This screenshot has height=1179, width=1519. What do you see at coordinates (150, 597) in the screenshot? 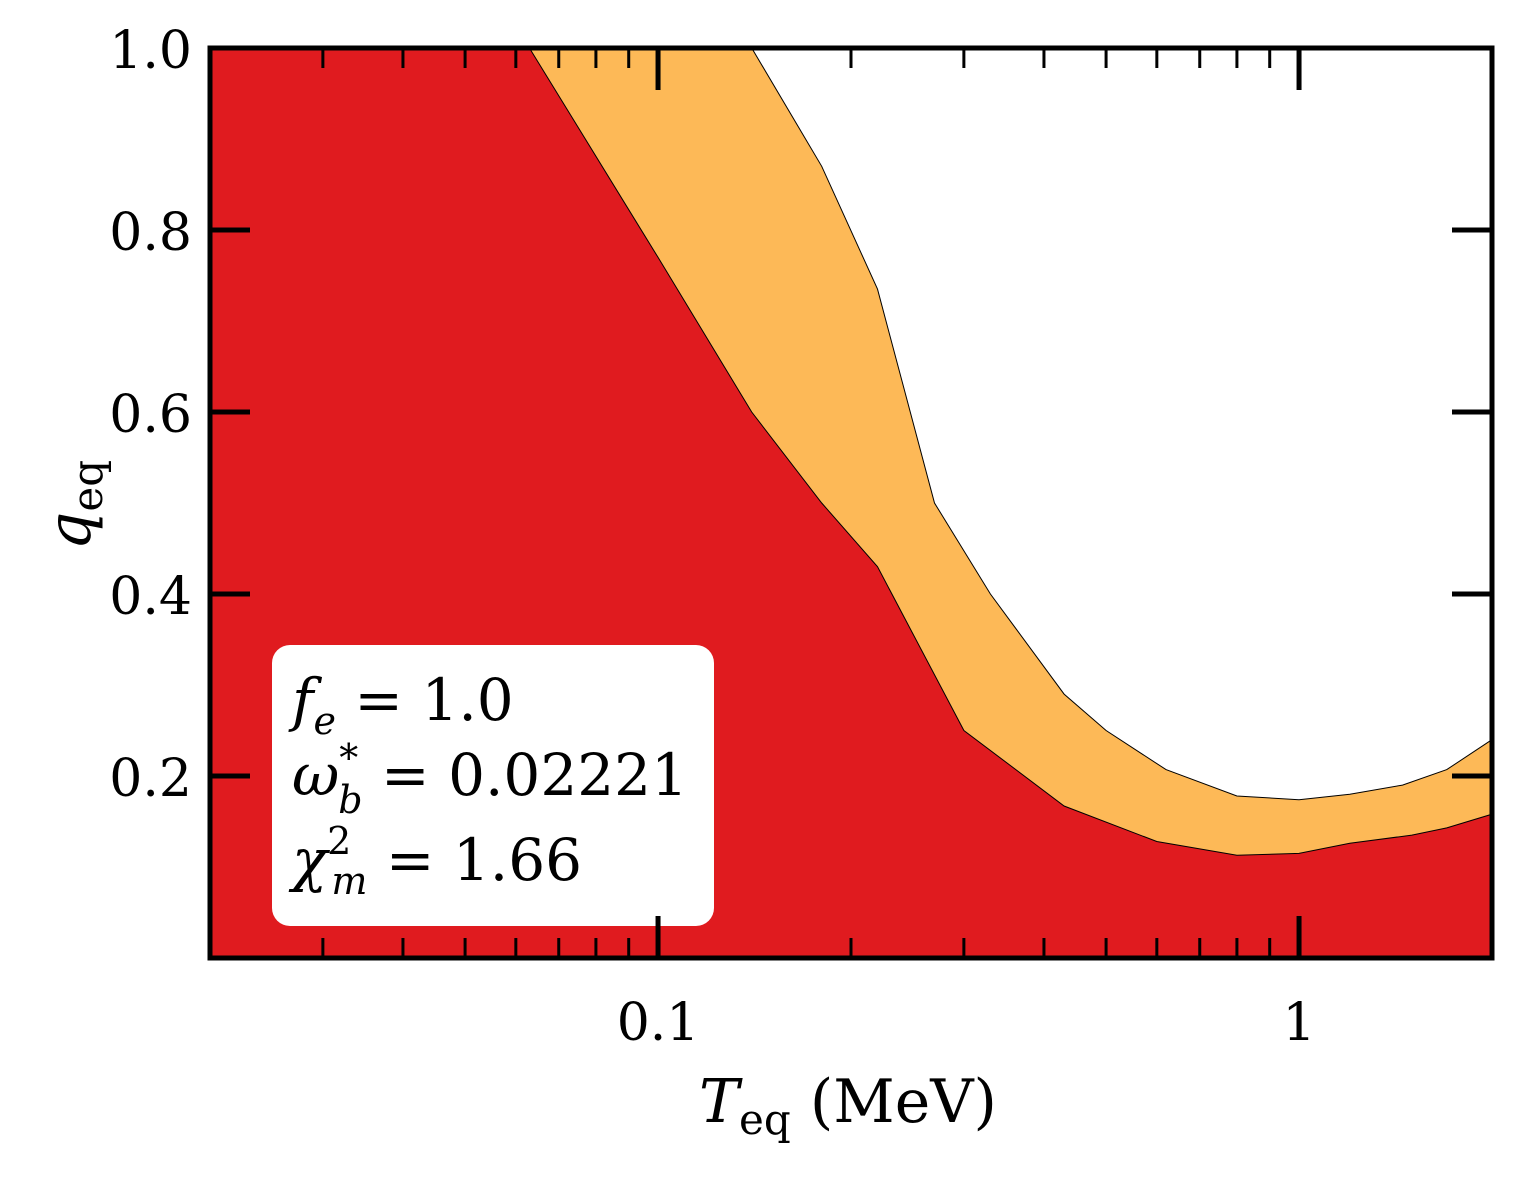
I see `y-tick-label-1: 0.4` at bounding box center [150, 597].